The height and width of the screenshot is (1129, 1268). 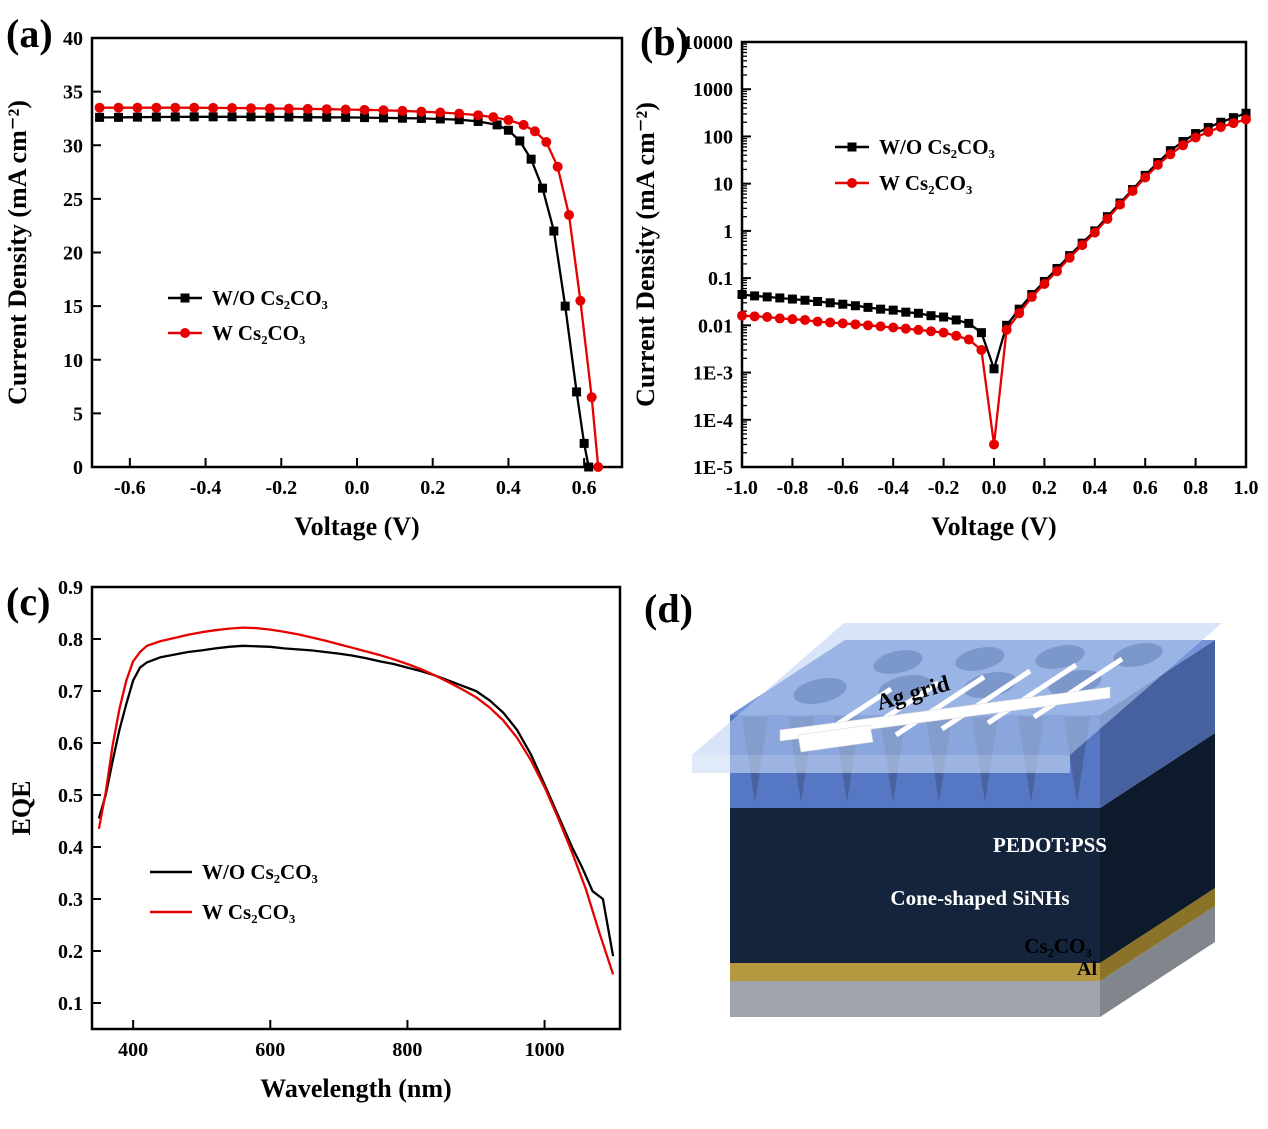 What do you see at coordinates (70, 744) in the screenshot?
I see `y-tick-label: 0.6` at bounding box center [70, 744].